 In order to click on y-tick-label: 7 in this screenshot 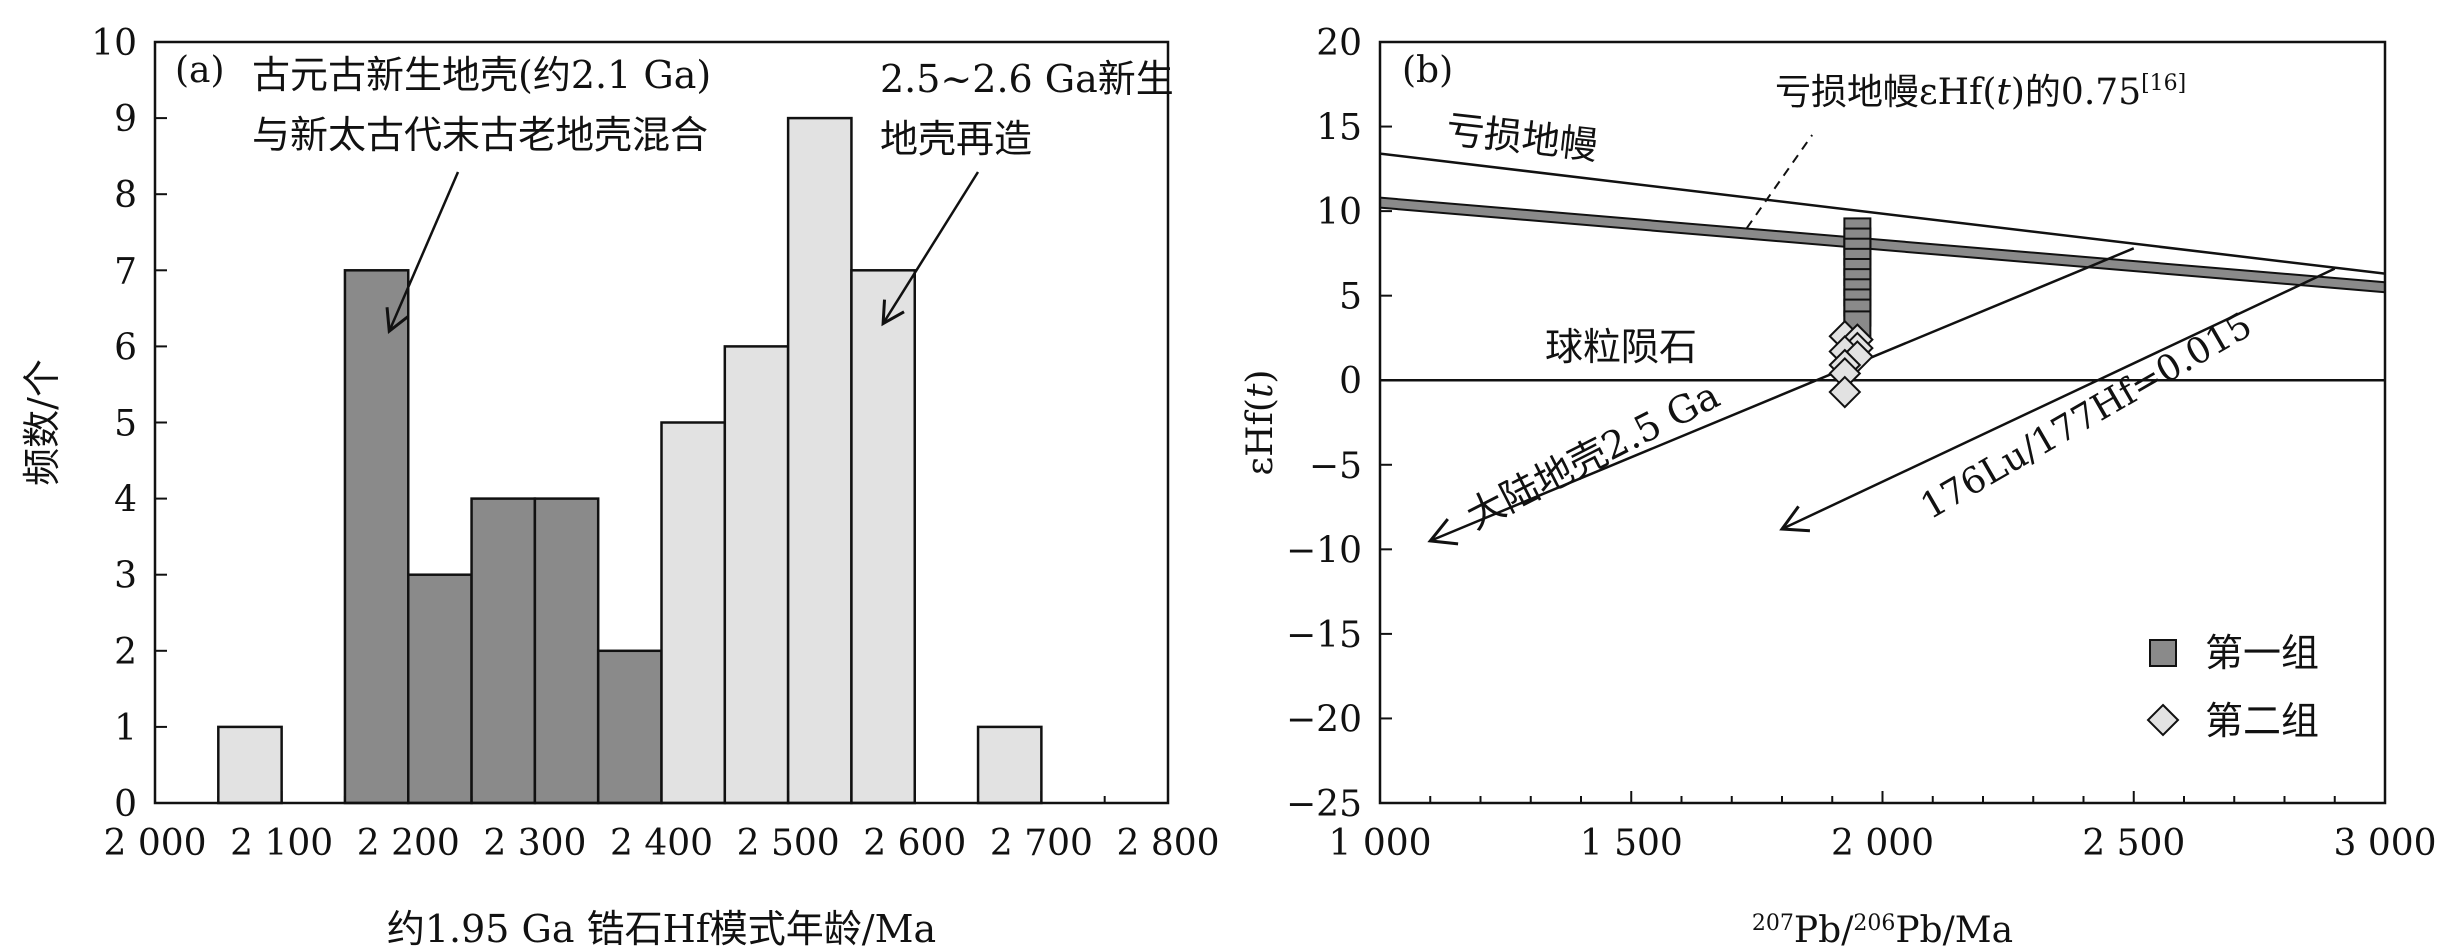, I will do `click(125, 271)`.